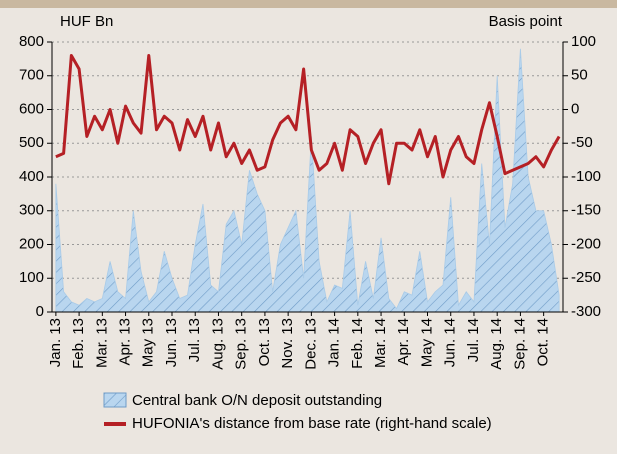 This screenshot has width=617, height=454. I want to click on x-tick-label: Oct. 14, so click(543, 342).